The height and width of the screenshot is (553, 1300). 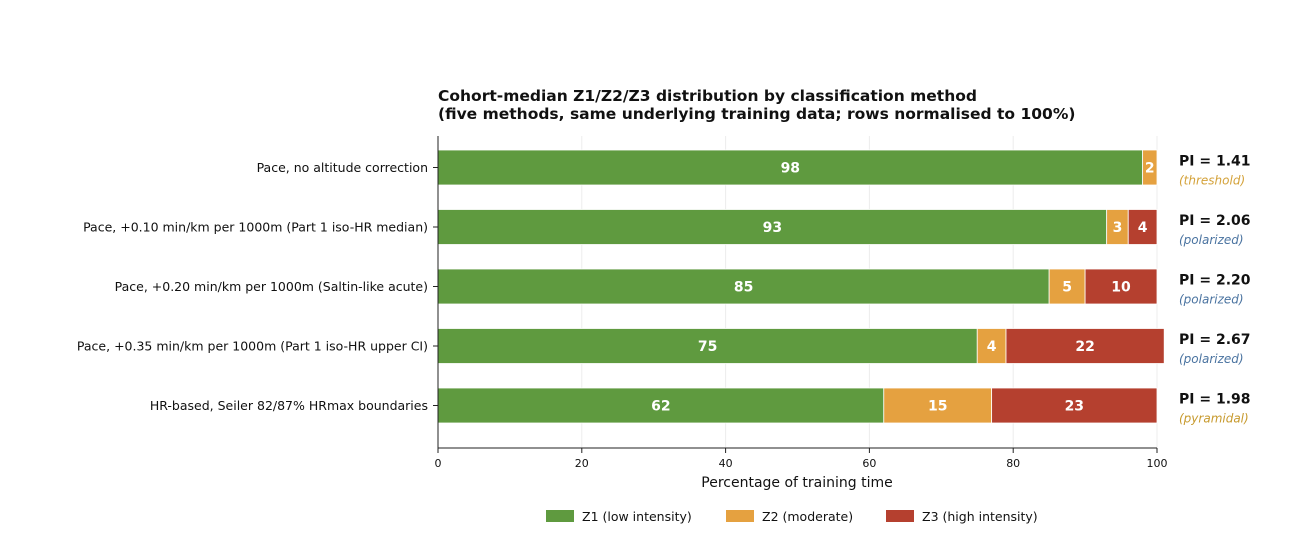 I want to click on bar-value-label: 62, so click(x=660, y=407).